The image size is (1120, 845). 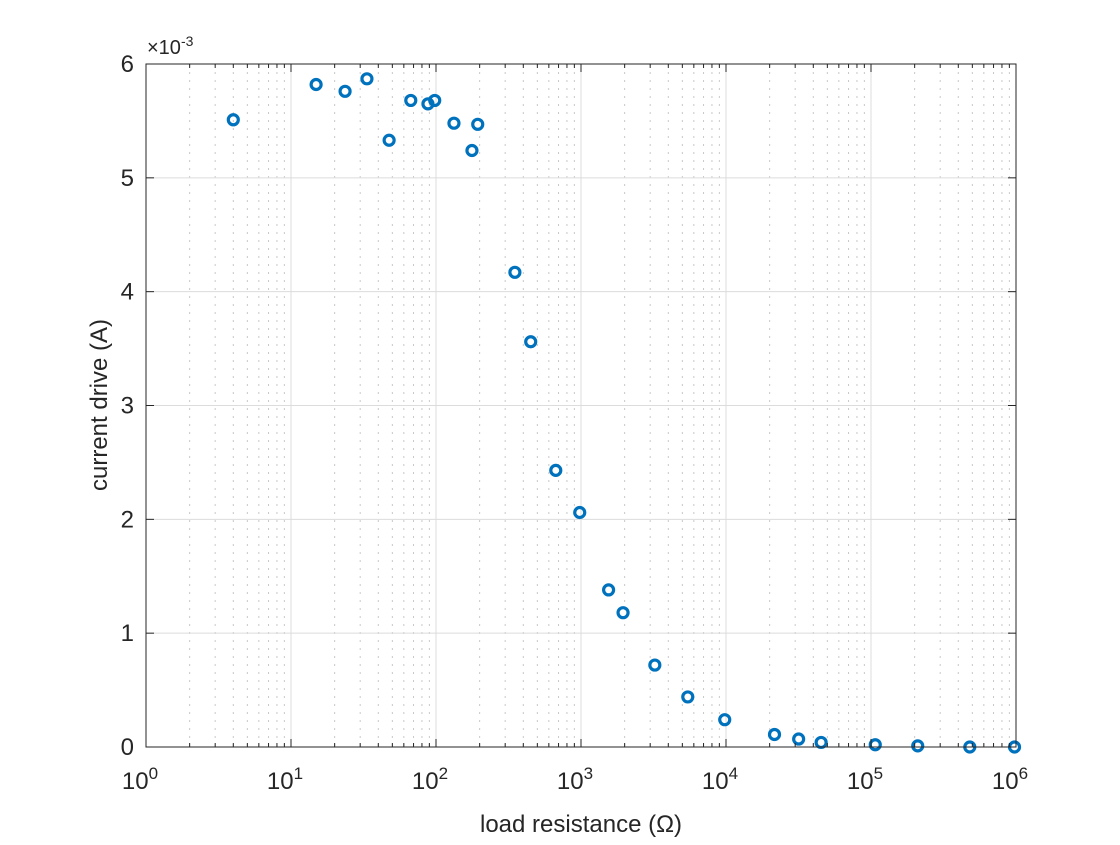 What do you see at coordinates (170, 46) in the screenshot?
I see `y-exponent-label: ×10⁻³` at bounding box center [170, 46].